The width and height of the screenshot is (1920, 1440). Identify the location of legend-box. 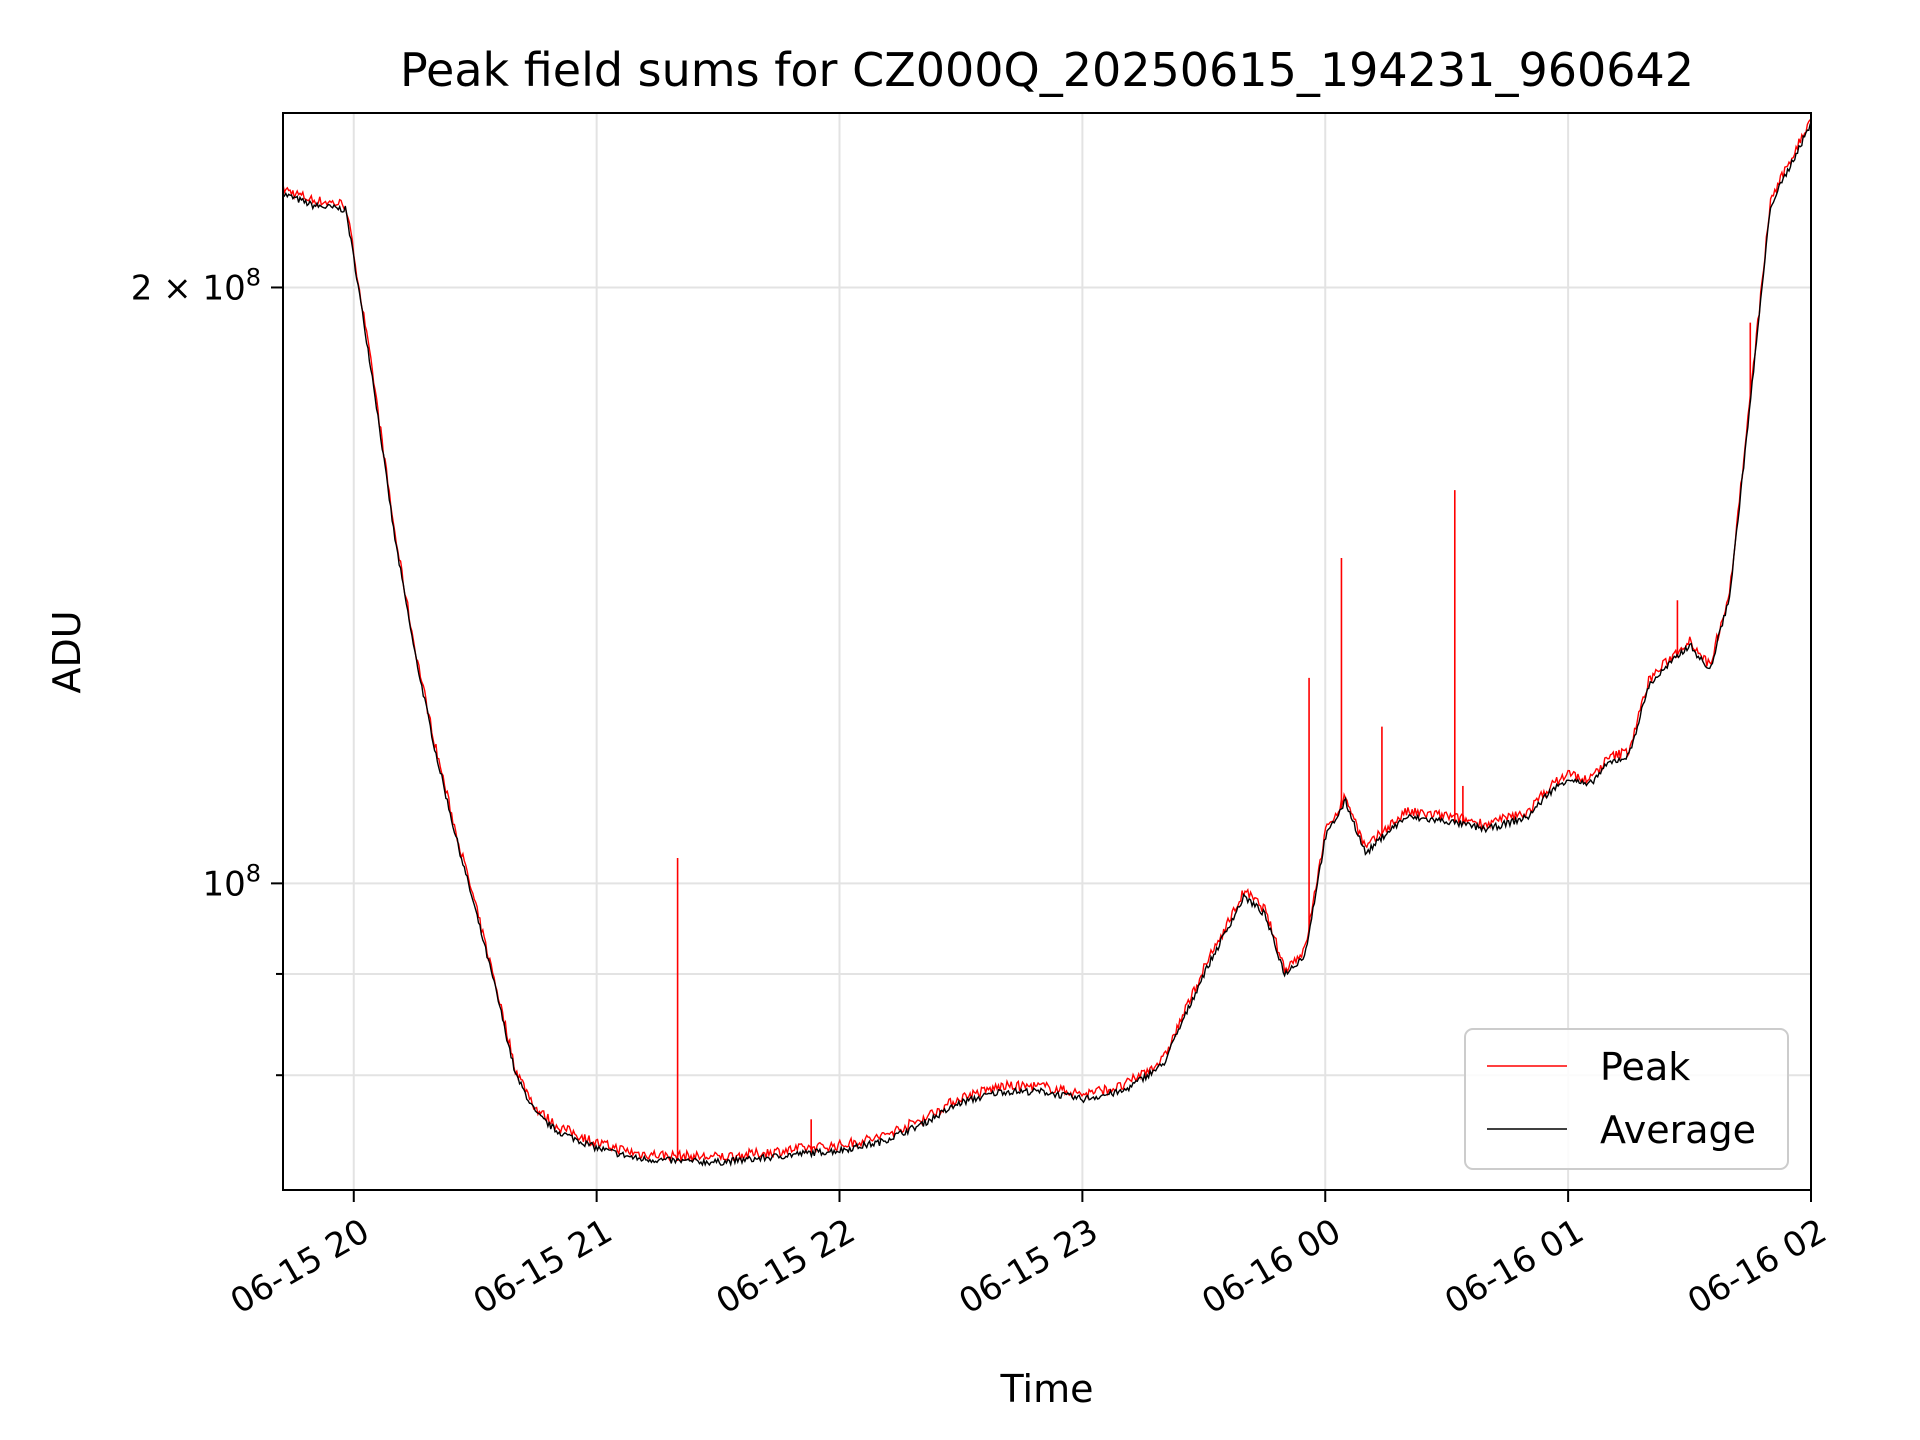
(1626, 1099).